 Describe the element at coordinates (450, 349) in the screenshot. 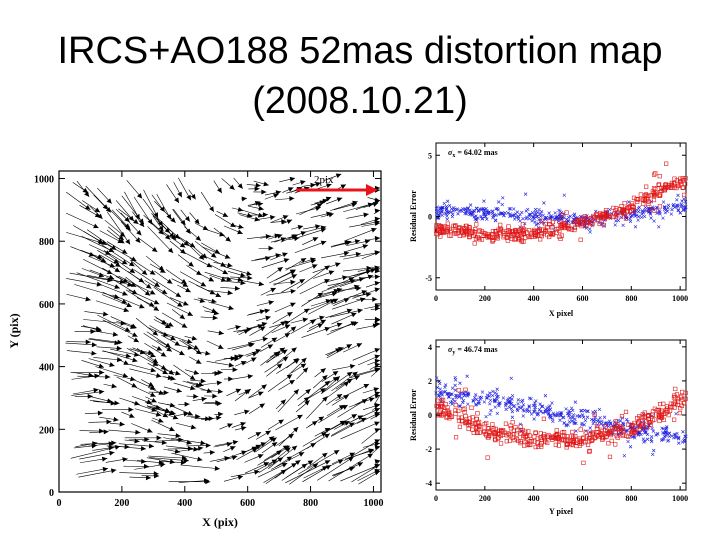

I see `sigma-y-symbol: σ` at that location.